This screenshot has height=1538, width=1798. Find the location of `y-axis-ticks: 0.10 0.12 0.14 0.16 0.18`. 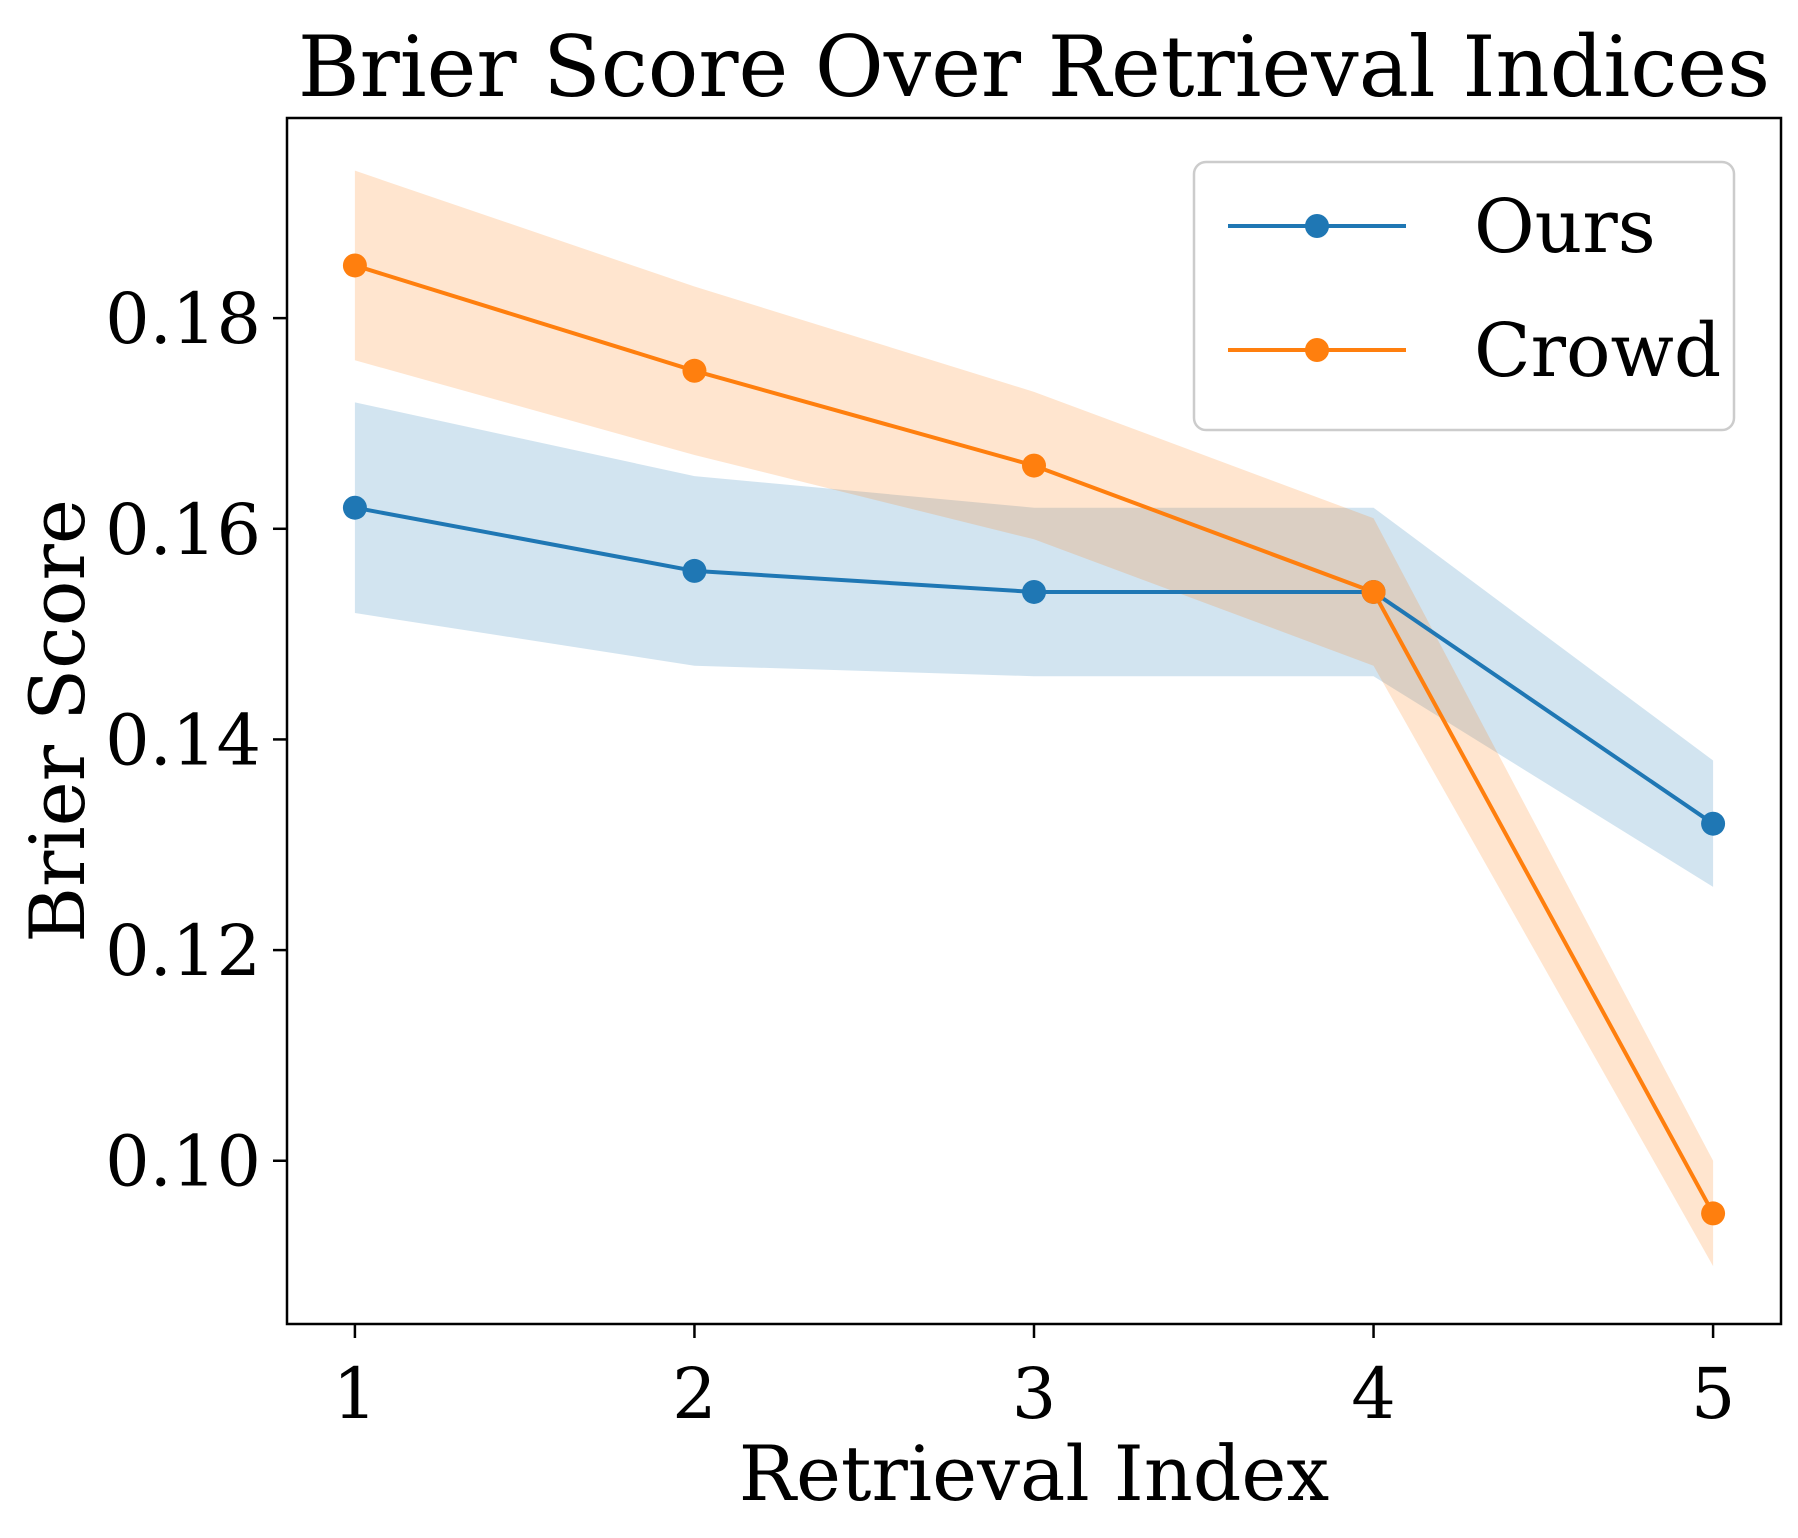

y-axis-ticks: 0.10 0.12 0.14 0.16 0.18 is located at coordinates (196, 740).